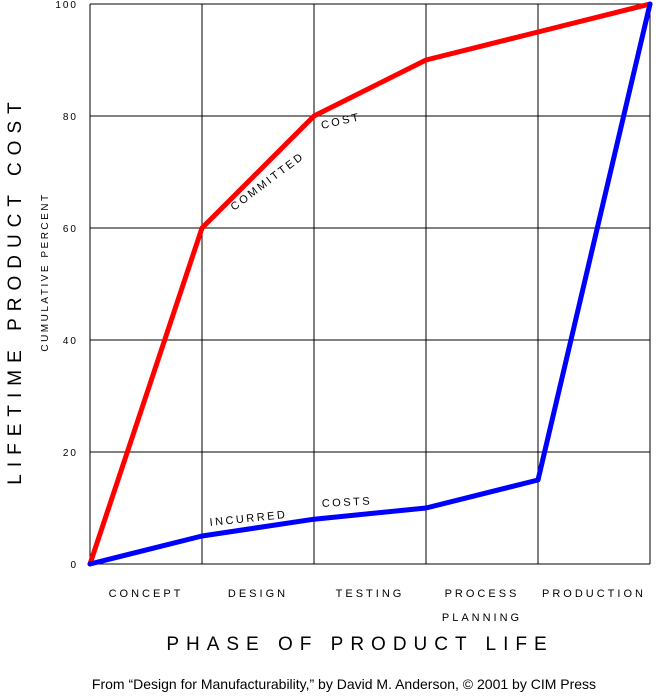  I want to click on committed-cost-label-word-2: COST, so click(341, 121).